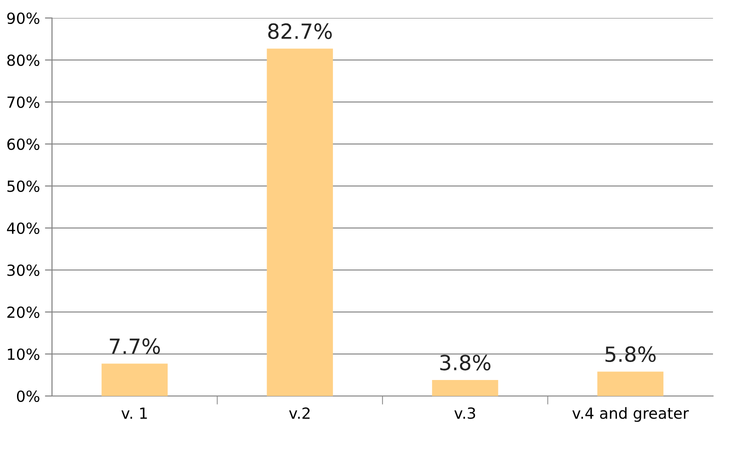  Describe the element at coordinates (24, 354) in the screenshot. I see `y-tick-label: 10%` at that location.